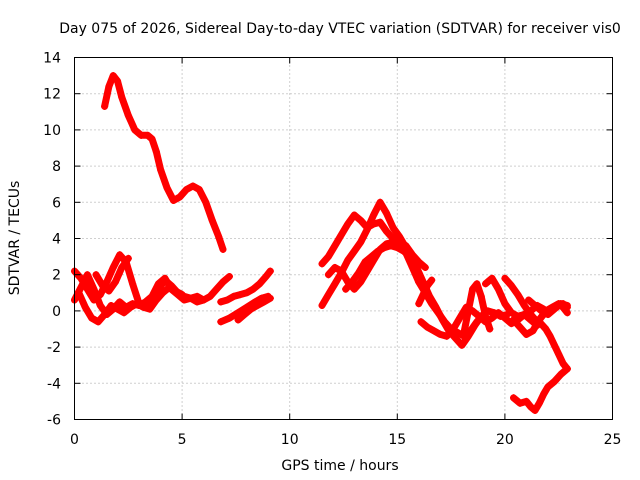  Describe the element at coordinates (54, 348) in the screenshot. I see `y-tick-label: -2` at that location.